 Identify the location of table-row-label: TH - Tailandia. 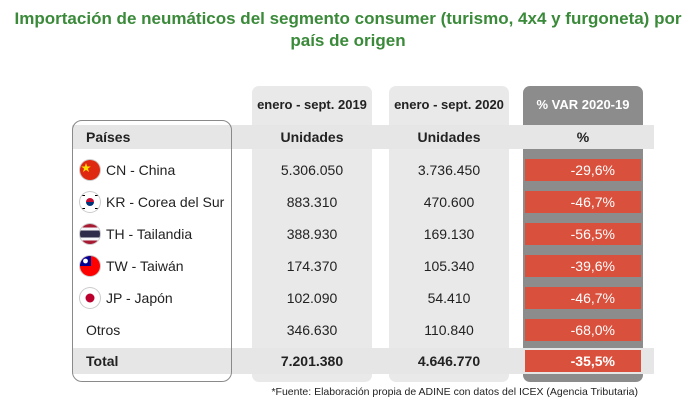
(132, 234).